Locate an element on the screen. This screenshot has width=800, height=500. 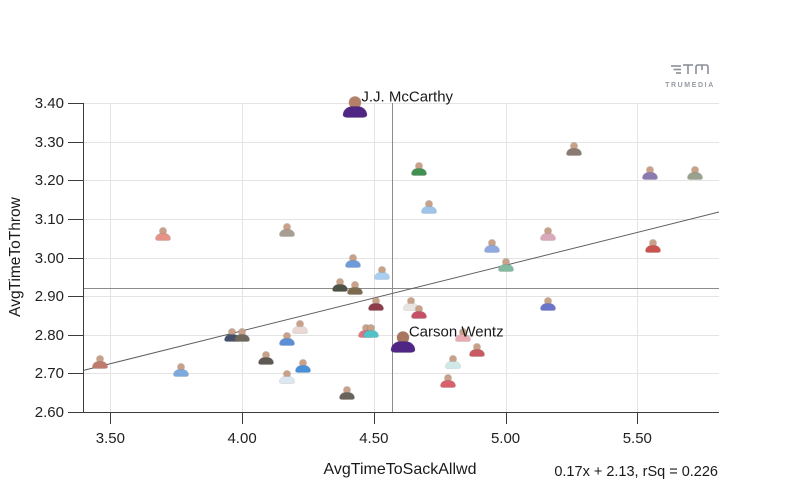
player-name-label: Carson Wentz is located at coordinates (456, 332).